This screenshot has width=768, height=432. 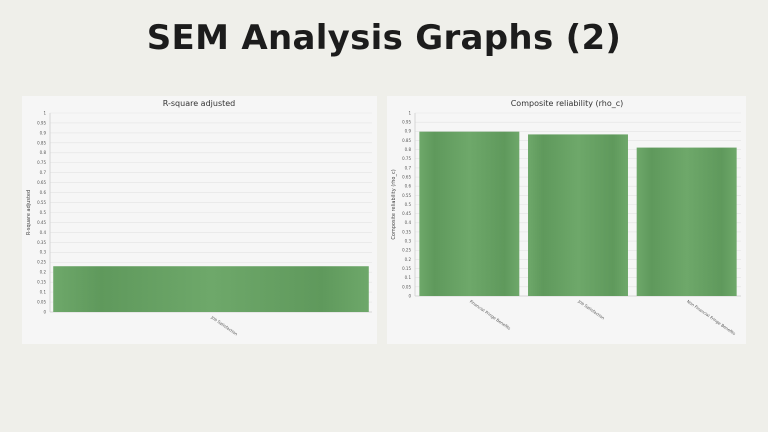 What do you see at coordinates (490, 315) in the screenshot?
I see `x-category-label: Financial Fringe Benefits` at bounding box center [490, 315].